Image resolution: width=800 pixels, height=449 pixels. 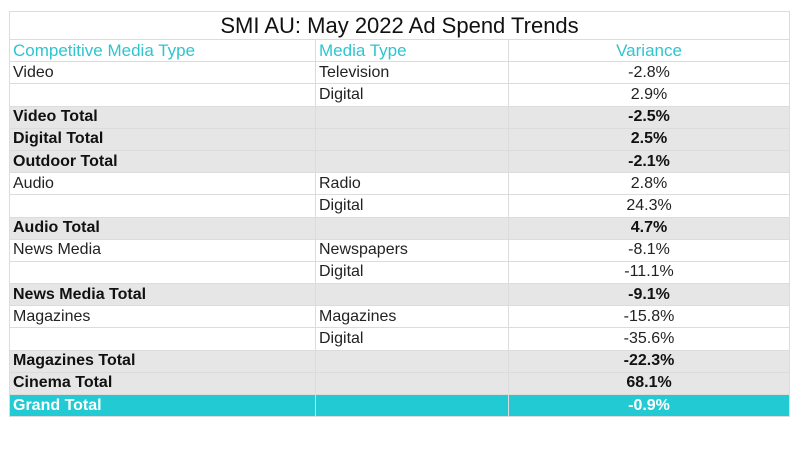 What do you see at coordinates (649, 139) in the screenshot?
I see `variance-cell: 2.5%` at bounding box center [649, 139].